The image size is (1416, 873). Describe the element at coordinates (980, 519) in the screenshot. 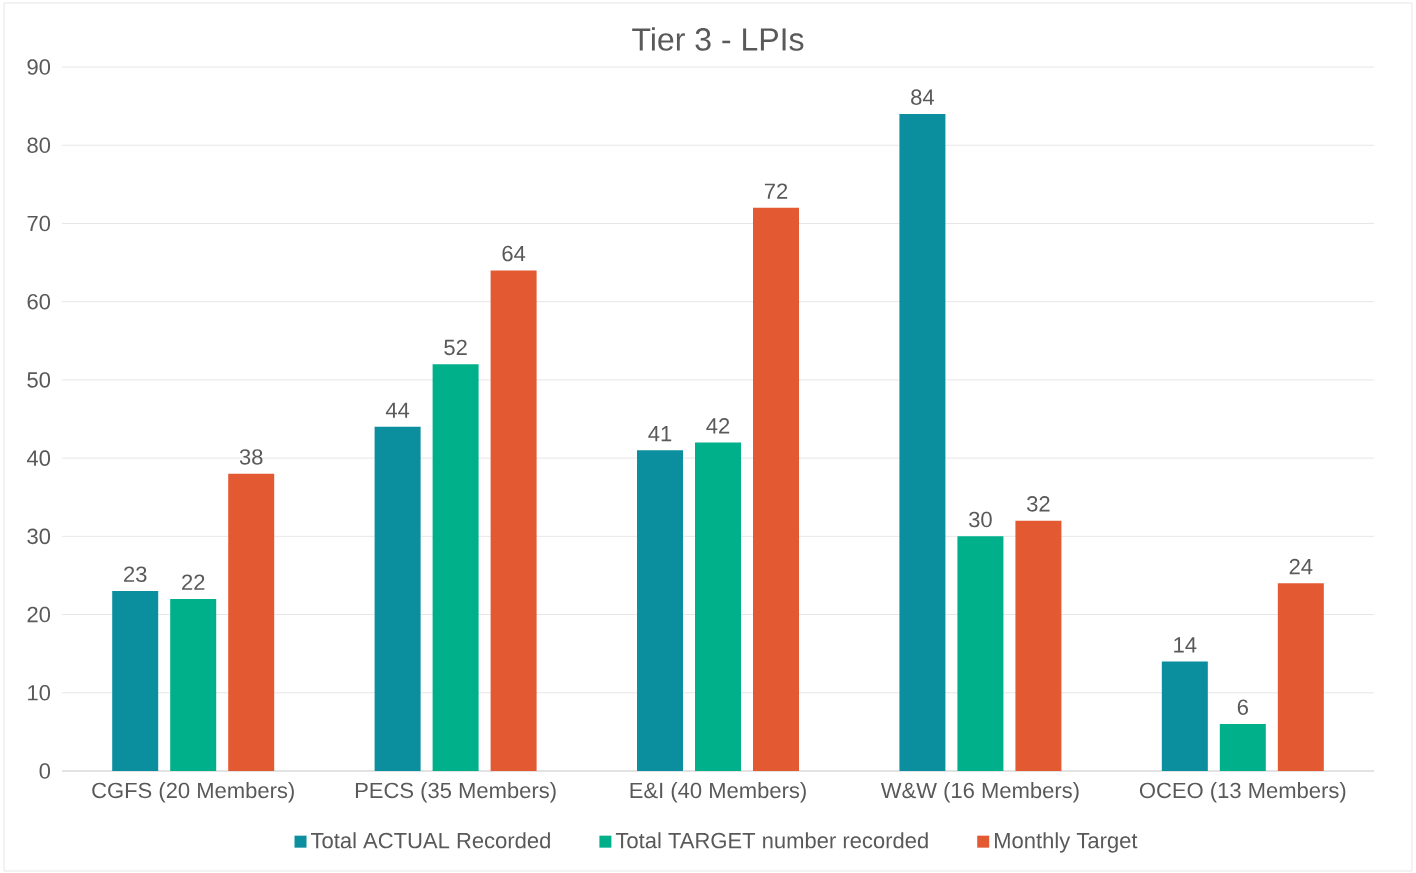

I see `data-label: 30` at that location.